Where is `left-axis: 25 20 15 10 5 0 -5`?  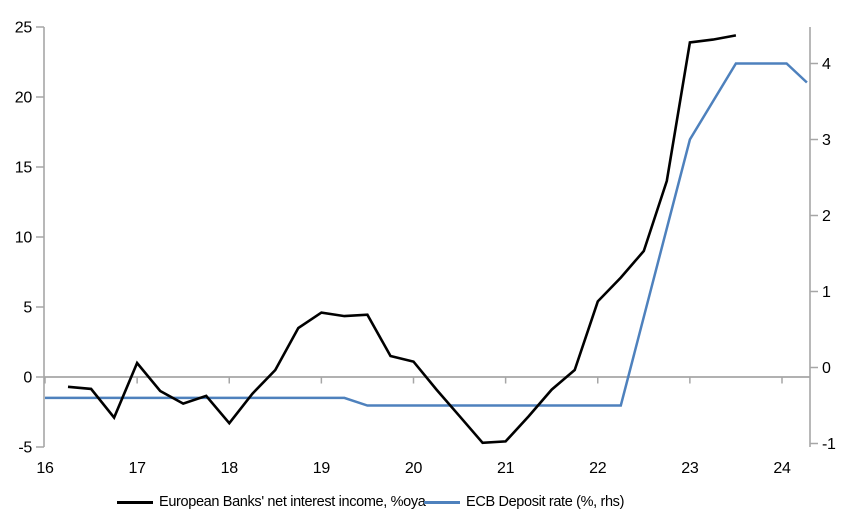
left-axis: 25 20 15 10 5 0 -5 is located at coordinates (30, 238).